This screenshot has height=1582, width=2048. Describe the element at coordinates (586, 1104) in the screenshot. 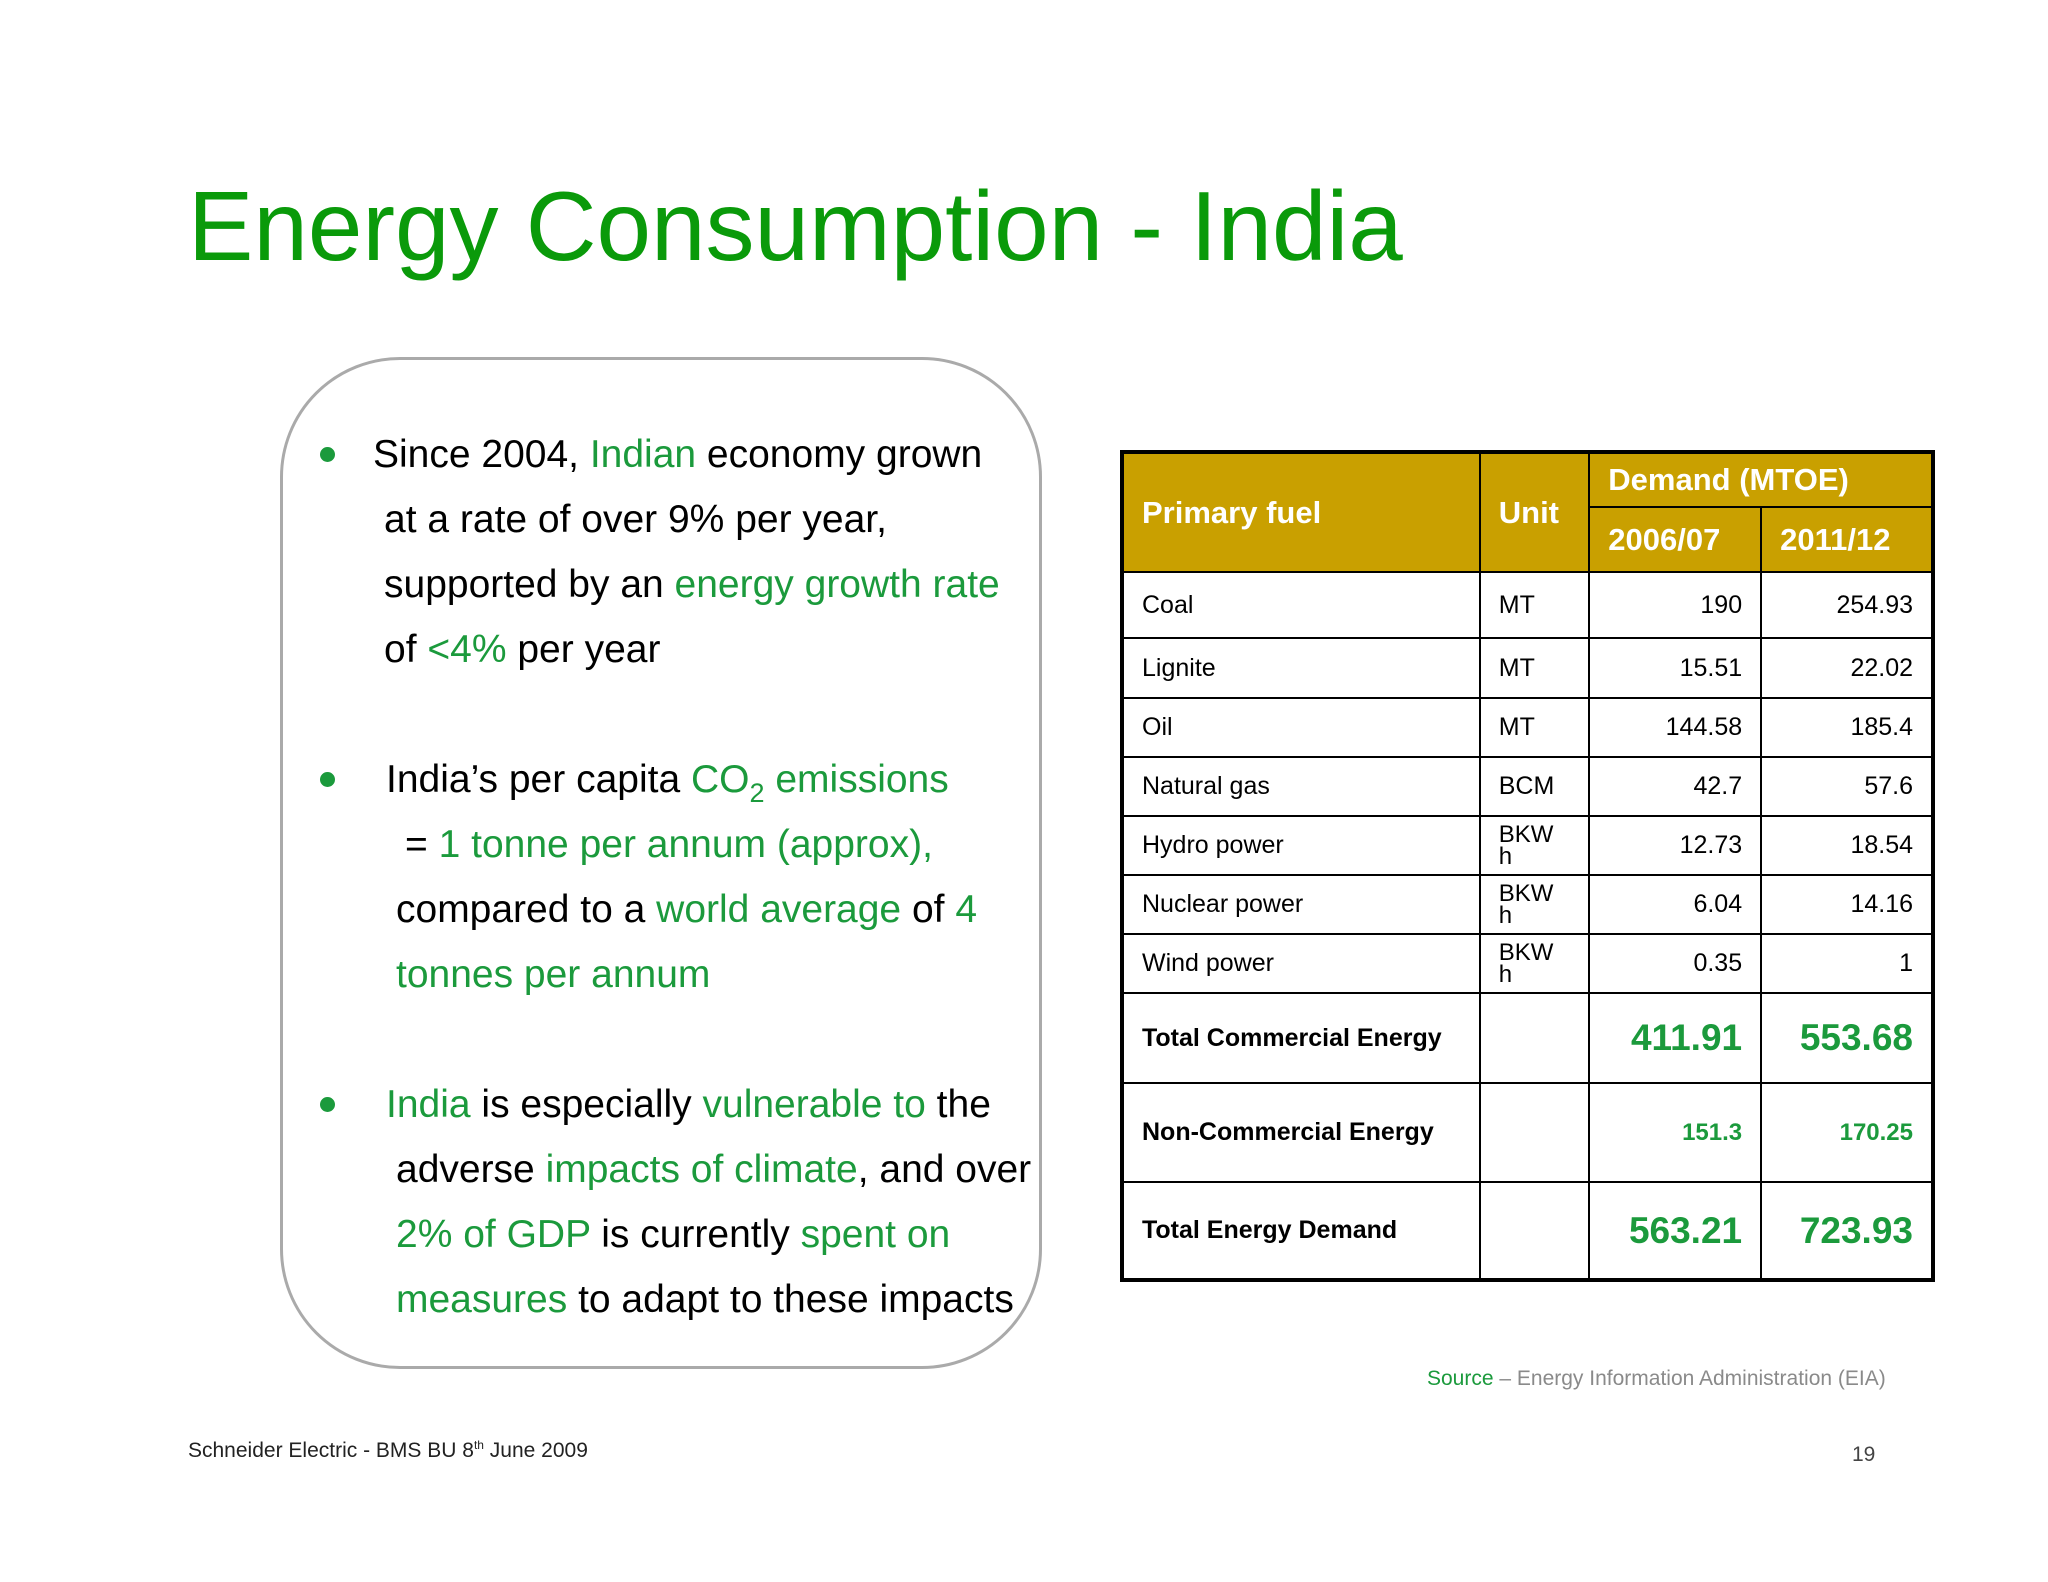

I see `text-run: is especially` at that location.